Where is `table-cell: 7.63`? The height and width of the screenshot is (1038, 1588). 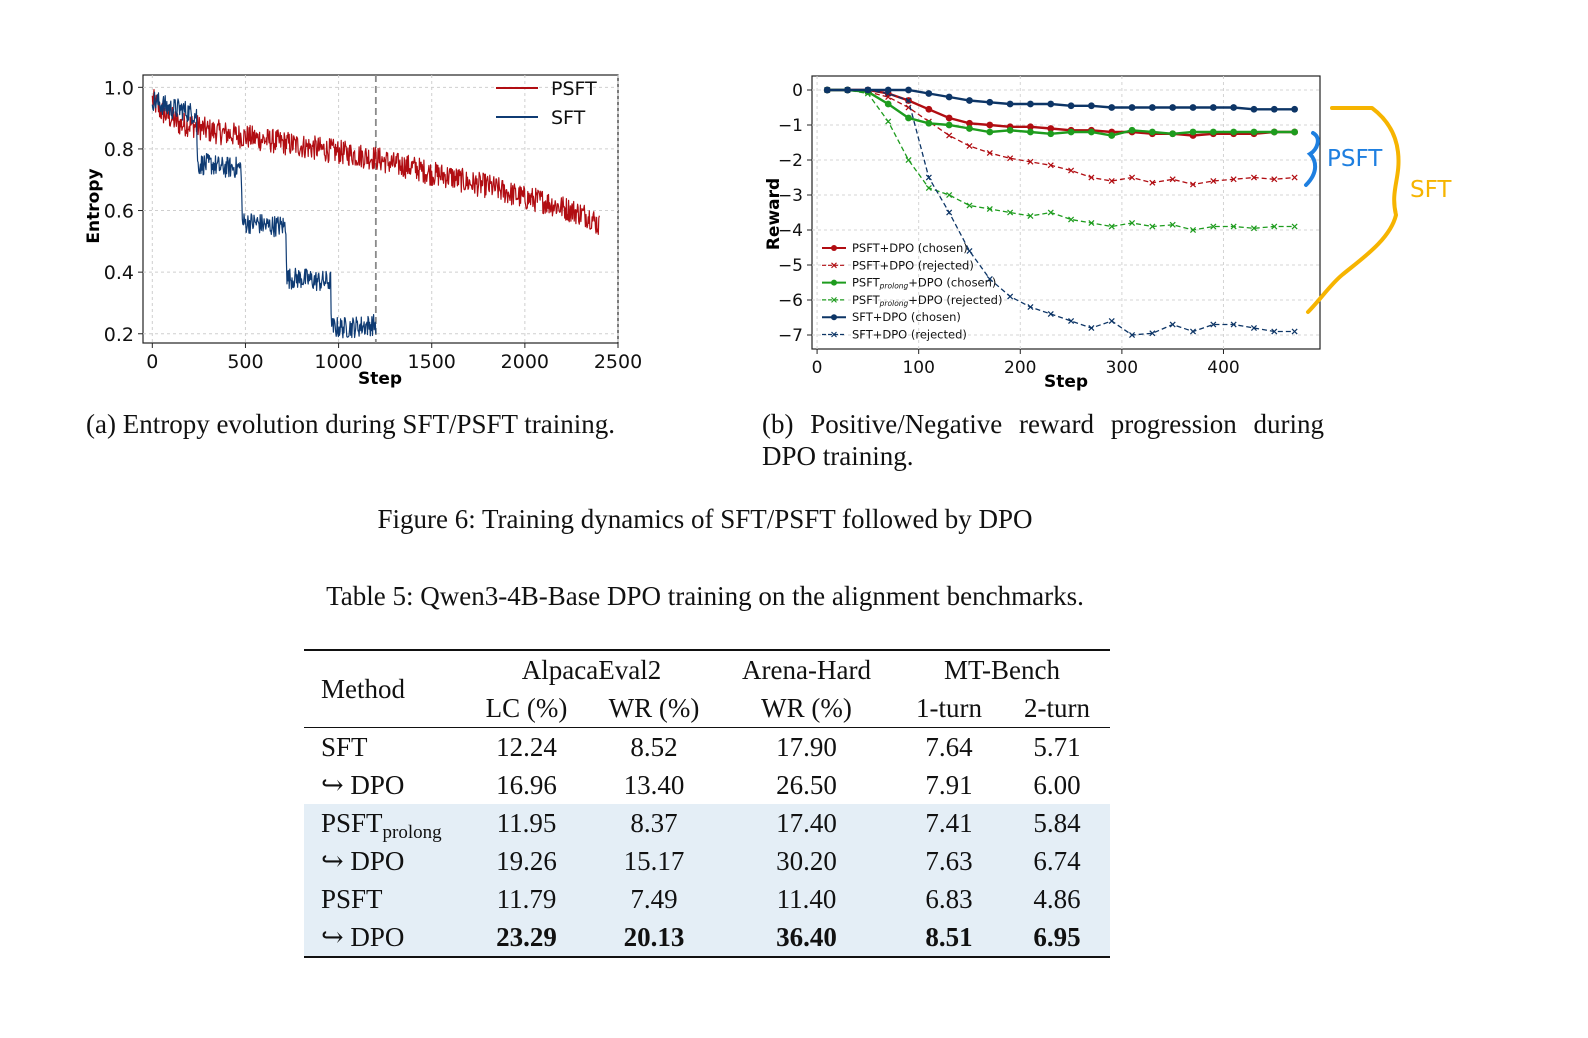 table-cell: 7.63 is located at coordinates (949, 861).